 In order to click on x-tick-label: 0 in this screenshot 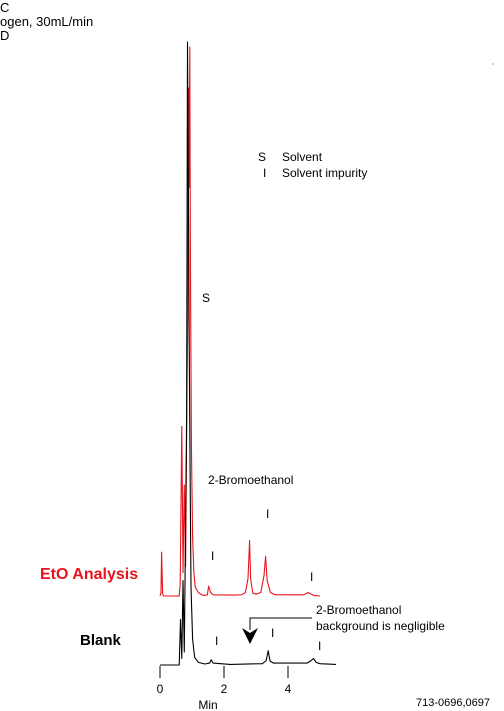, I will do `click(160, 689)`.